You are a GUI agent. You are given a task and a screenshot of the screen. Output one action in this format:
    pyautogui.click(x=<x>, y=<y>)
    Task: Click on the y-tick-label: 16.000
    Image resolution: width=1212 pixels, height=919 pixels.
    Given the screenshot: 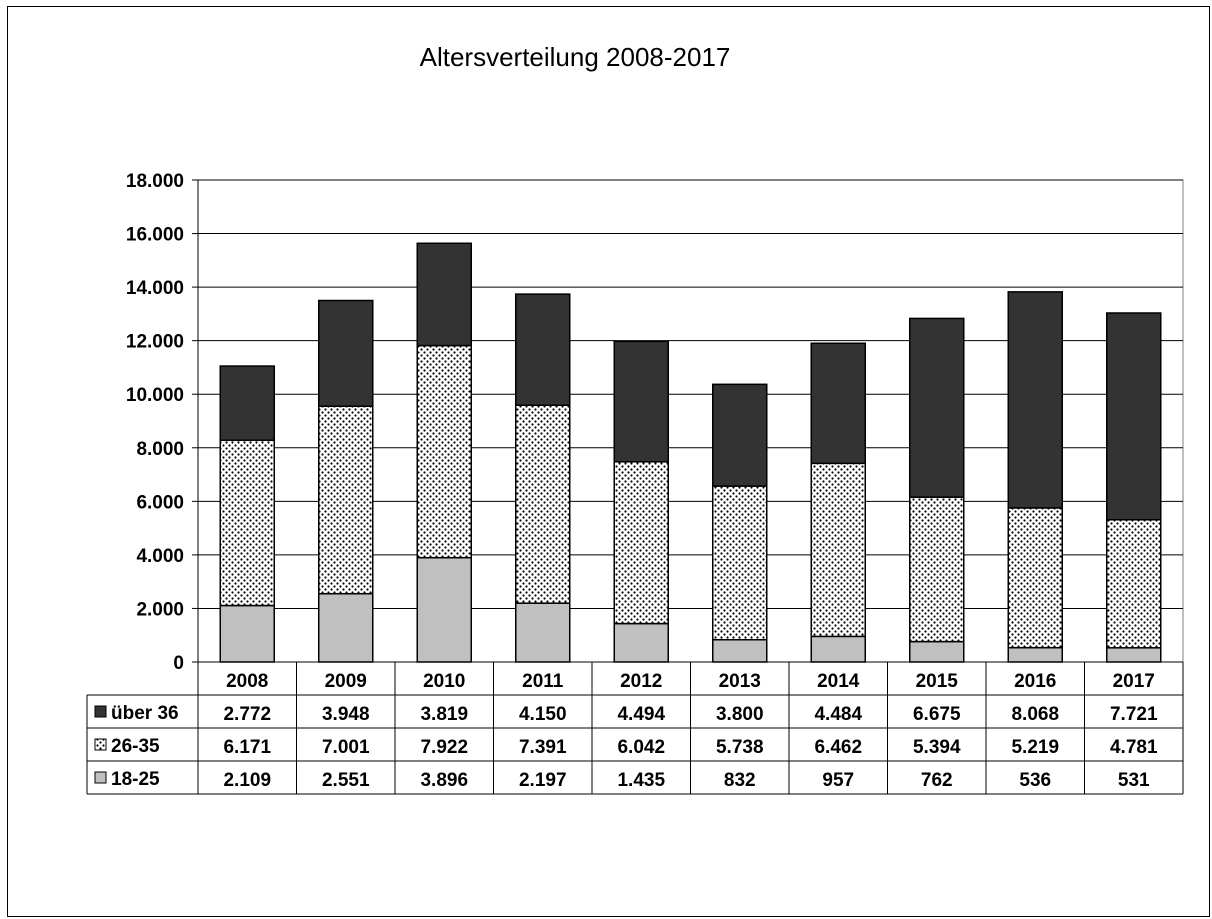 What is the action you would take?
    pyautogui.click(x=155, y=235)
    